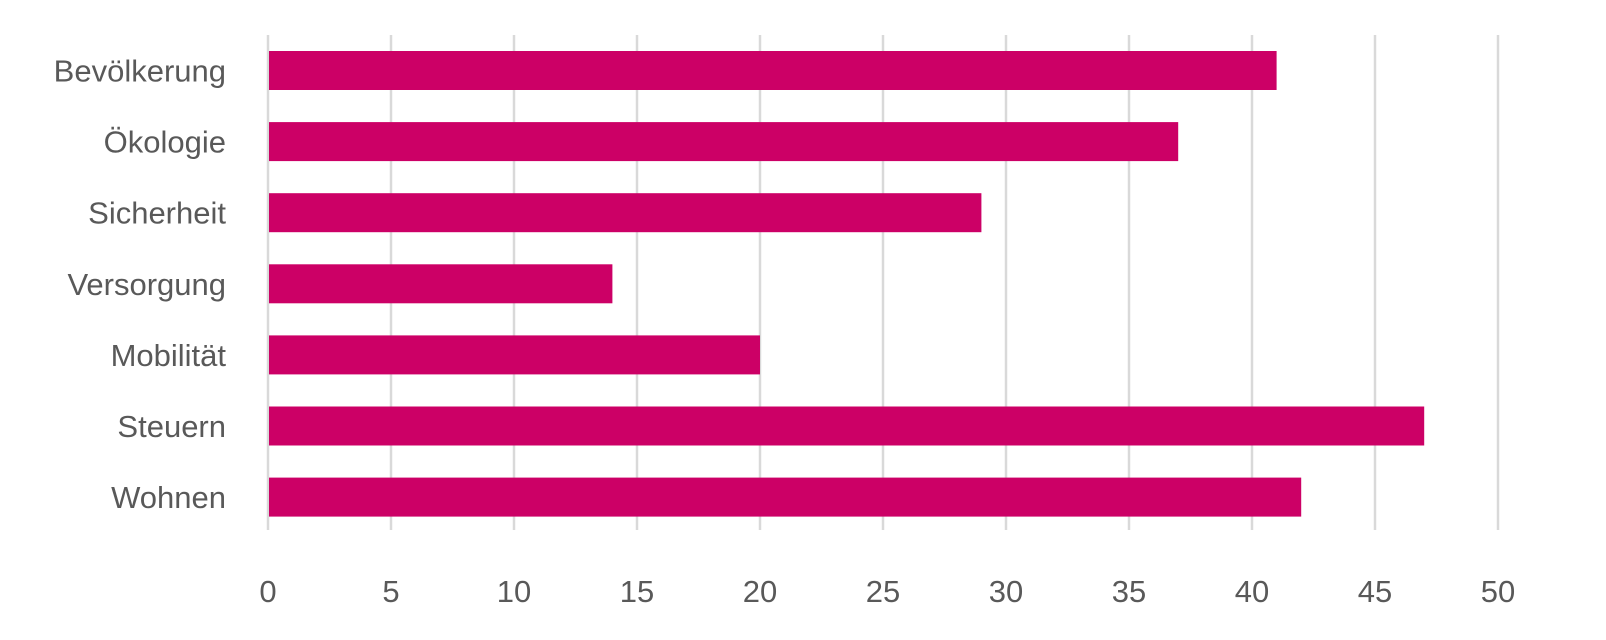 The height and width of the screenshot is (640, 1606). I want to click on category-label: Ökologie, so click(165, 142).